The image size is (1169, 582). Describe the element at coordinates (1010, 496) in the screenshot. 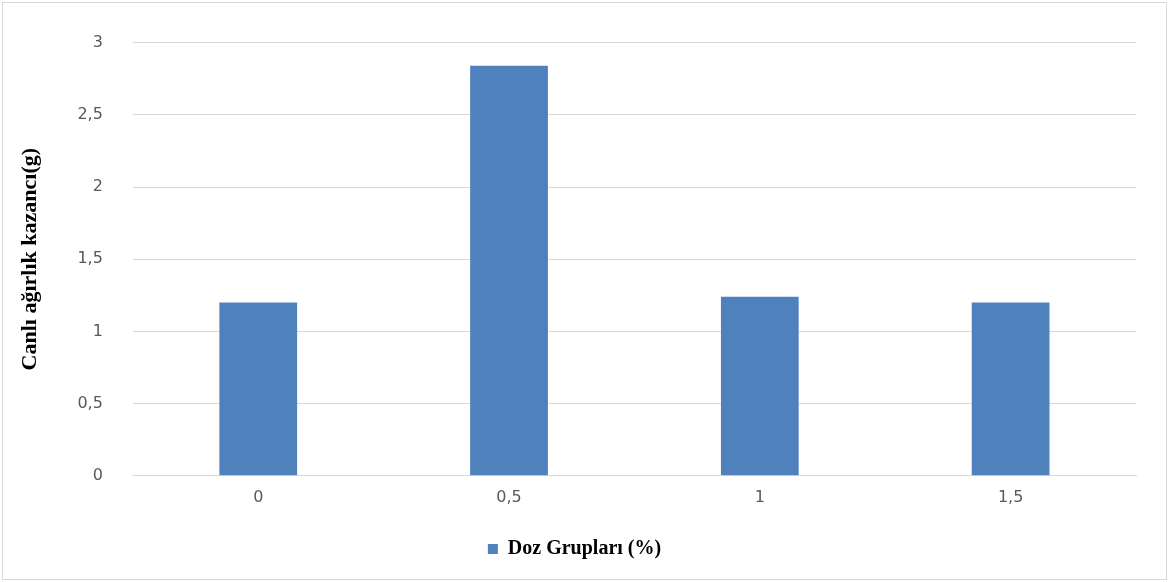

I see `x-tick-label: 1,5` at that location.